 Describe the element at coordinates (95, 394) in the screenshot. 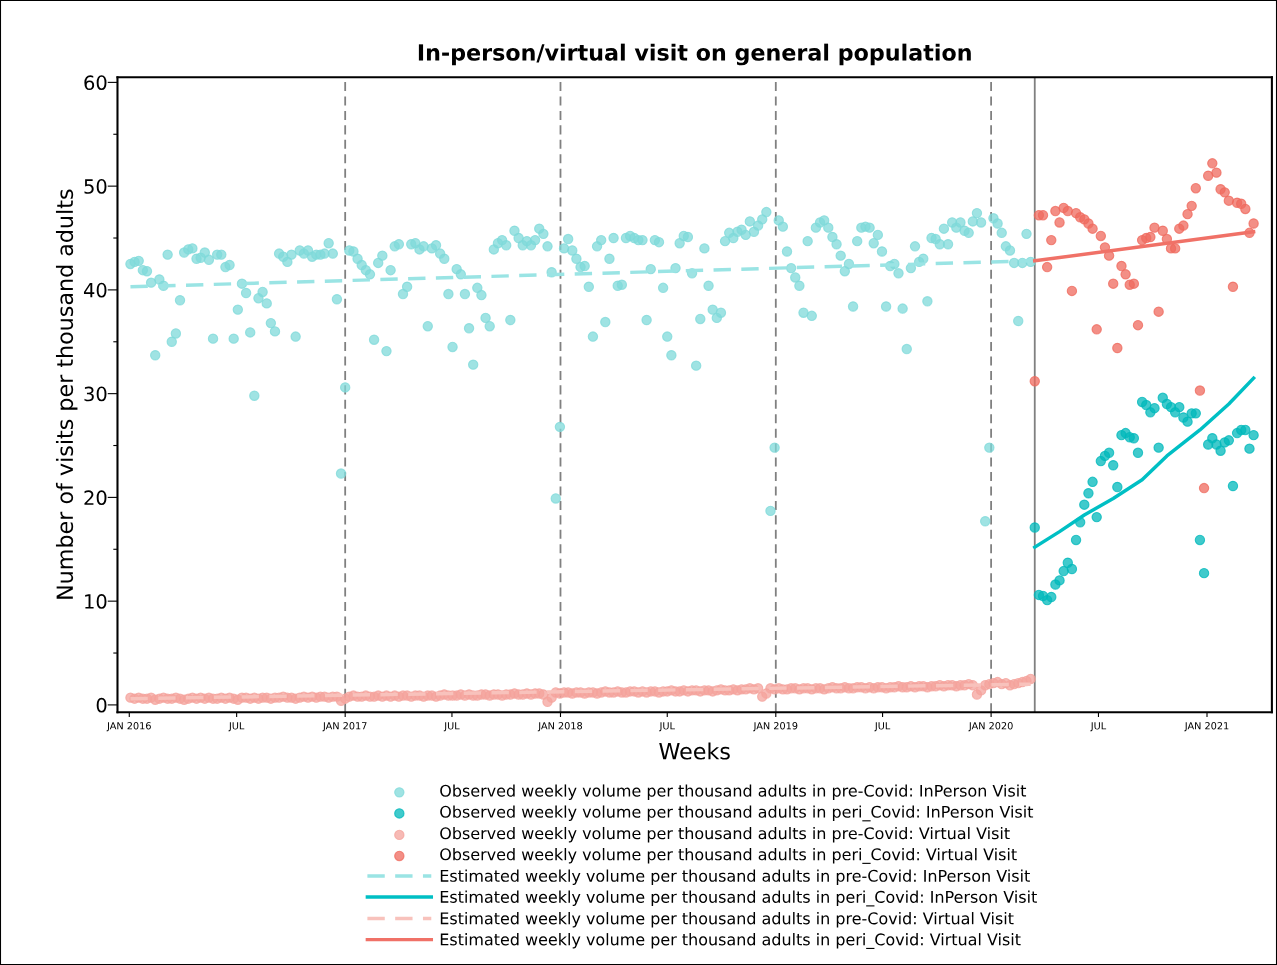

I see `y-tick-label: 30` at that location.